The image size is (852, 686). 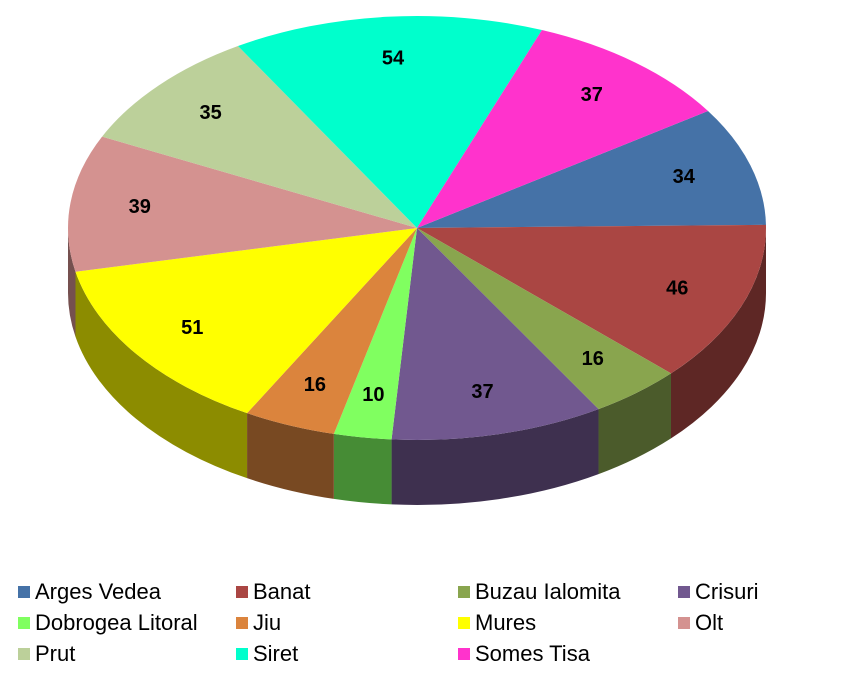 What do you see at coordinates (275, 653) in the screenshot?
I see `legend-label: Siret` at bounding box center [275, 653].